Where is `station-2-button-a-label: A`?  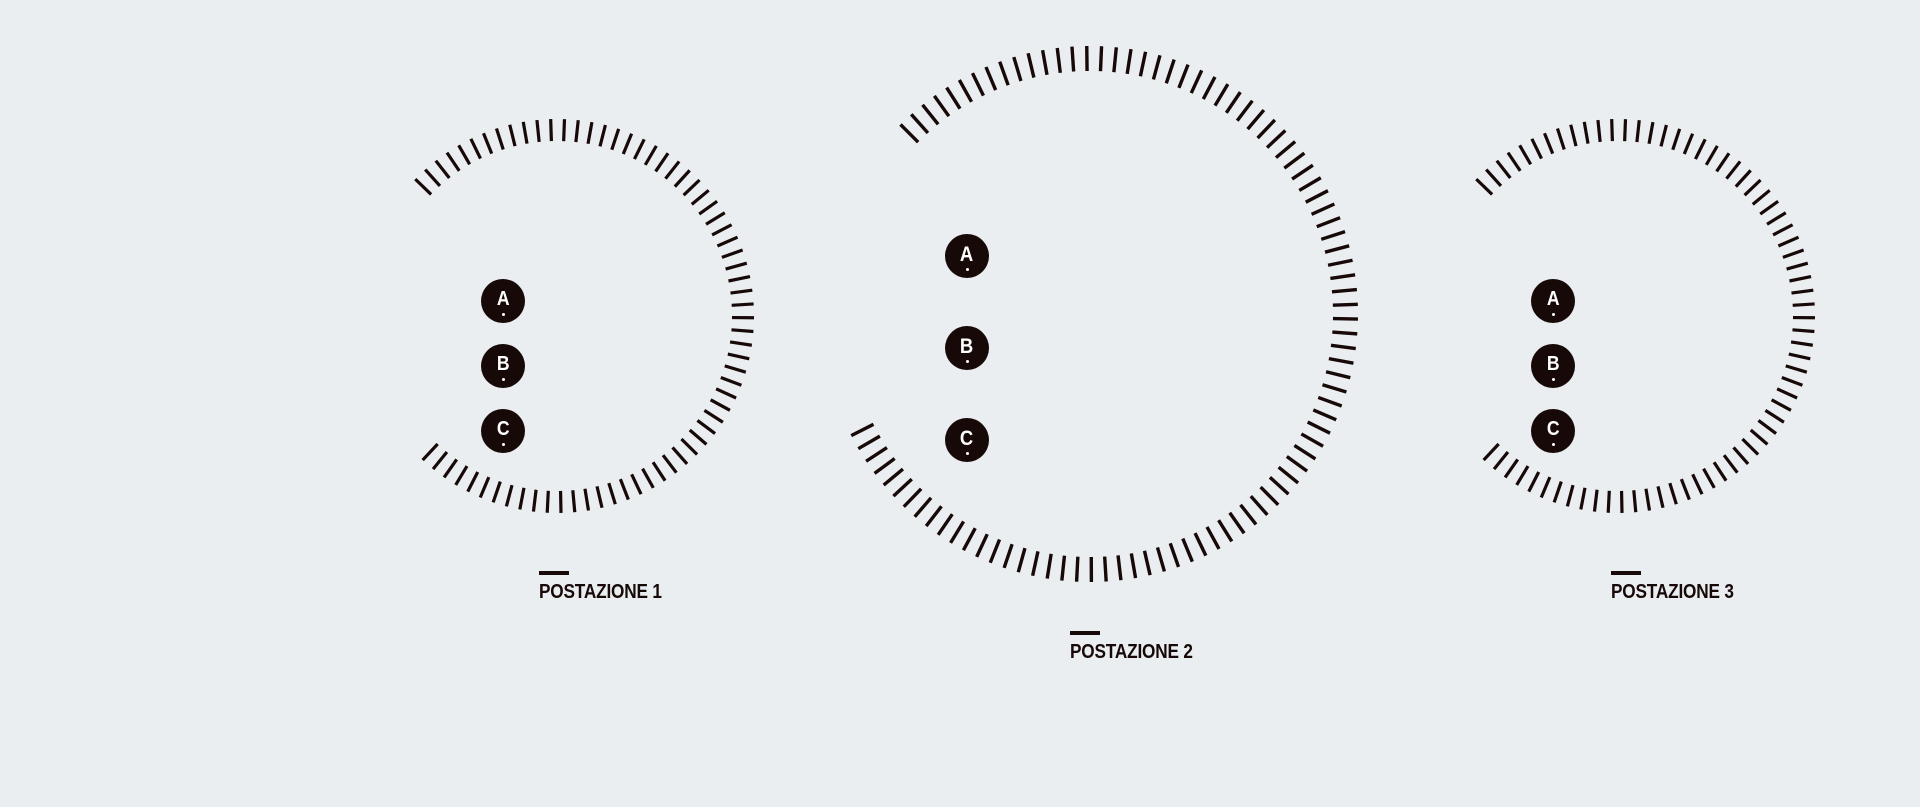
station-2-button-a-label: A is located at coordinates (967, 254).